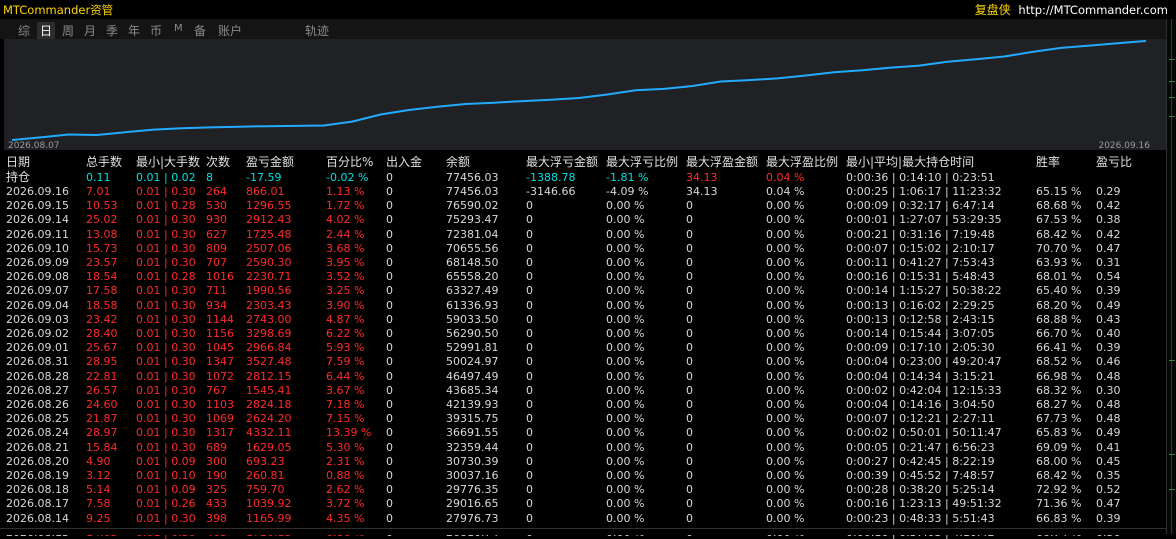 The height and width of the screenshot is (539, 1176). Describe the element at coordinates (458, 162) in the screenshot. I see `column-header: 余额` at that location.